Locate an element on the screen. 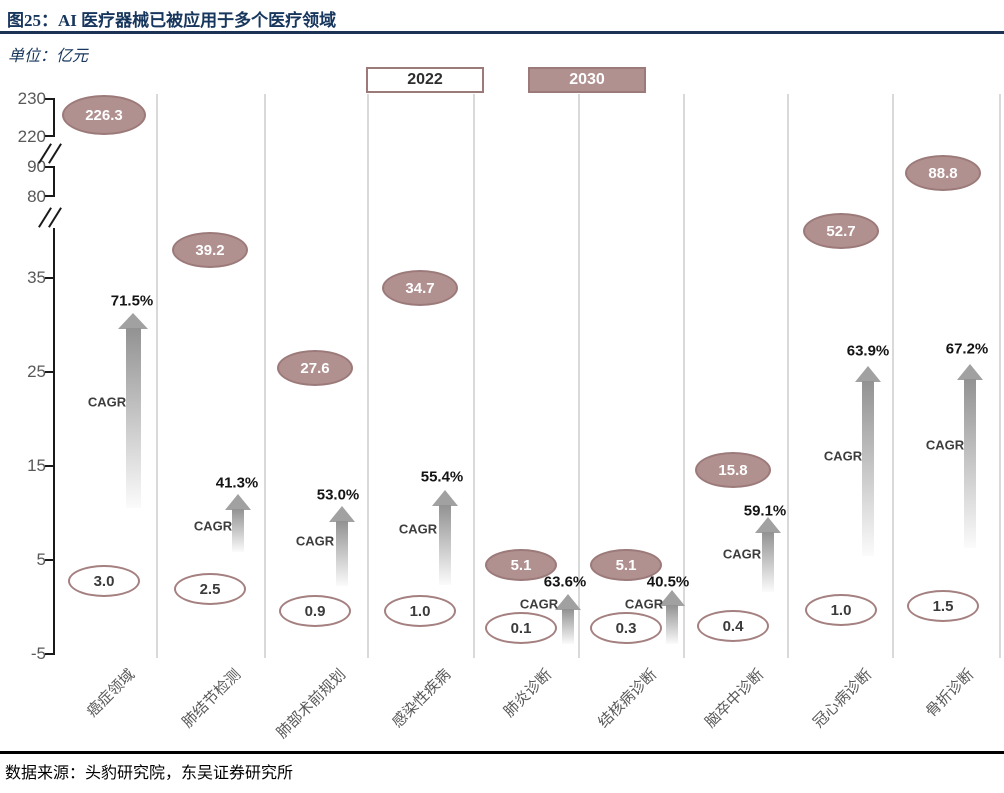 The height and width of the screenshot is (793, 1004). cagr-percent-label: 53.0% is located at coordinates (338, 495).